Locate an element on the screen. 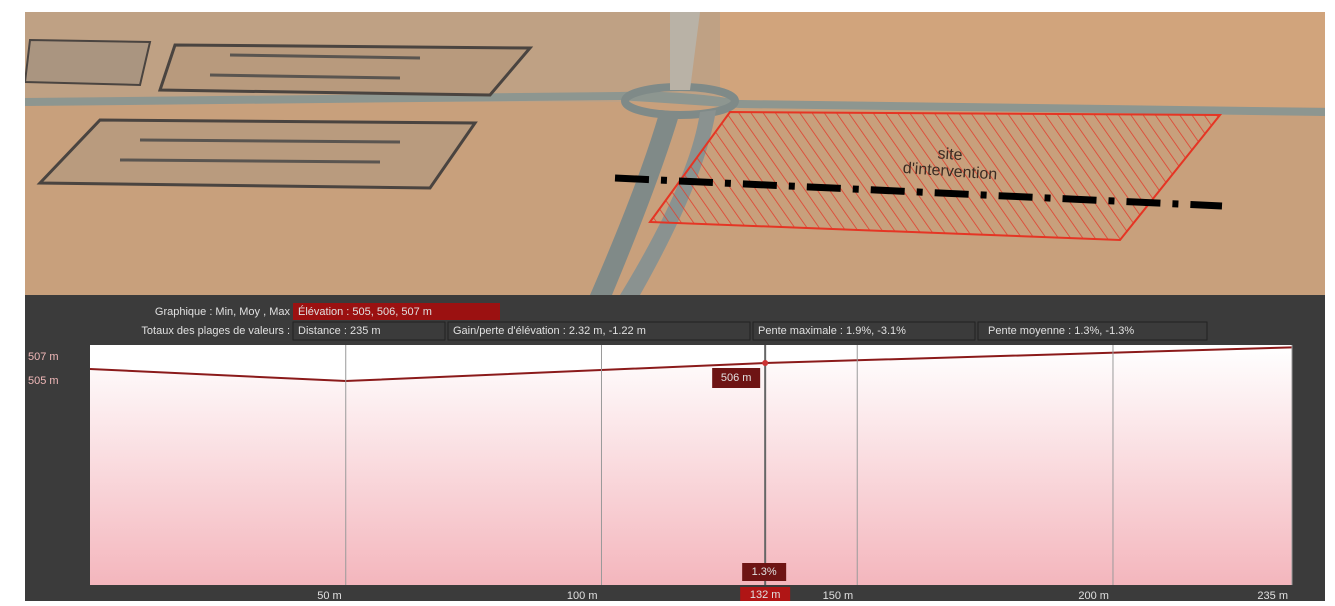 Image resolution: width=1335 pixels, height=606 pixels. graph-label: Graphique : Min, Moy , Max is located at coordinates (223, 312).